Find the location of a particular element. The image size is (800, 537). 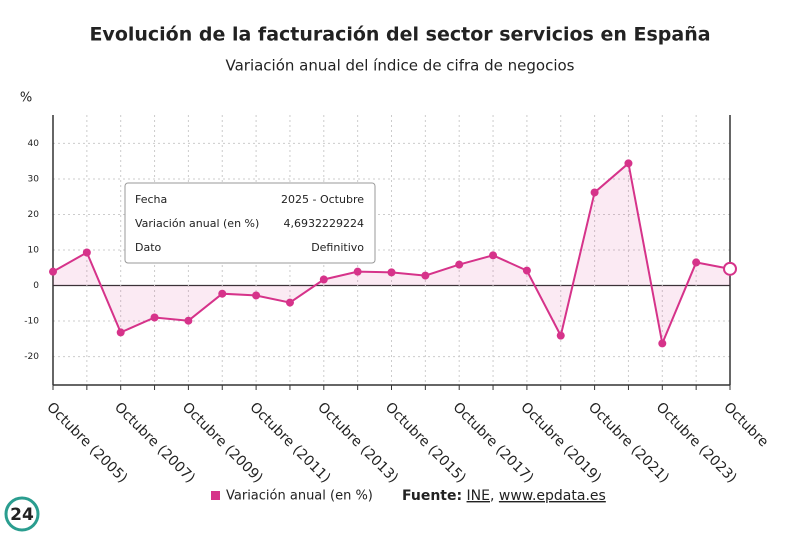

tooltip-key: Variación anual (en %) is located at coordinates (197, 223).